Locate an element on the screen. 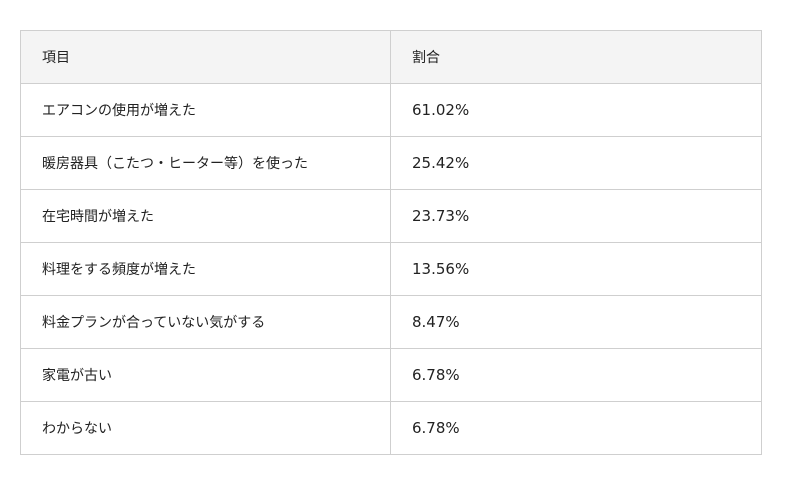 The height and width of the screenshot is (493, 800). table-row: エアコンの使用が増えた 61.02% is located at coordinates (391, 110).